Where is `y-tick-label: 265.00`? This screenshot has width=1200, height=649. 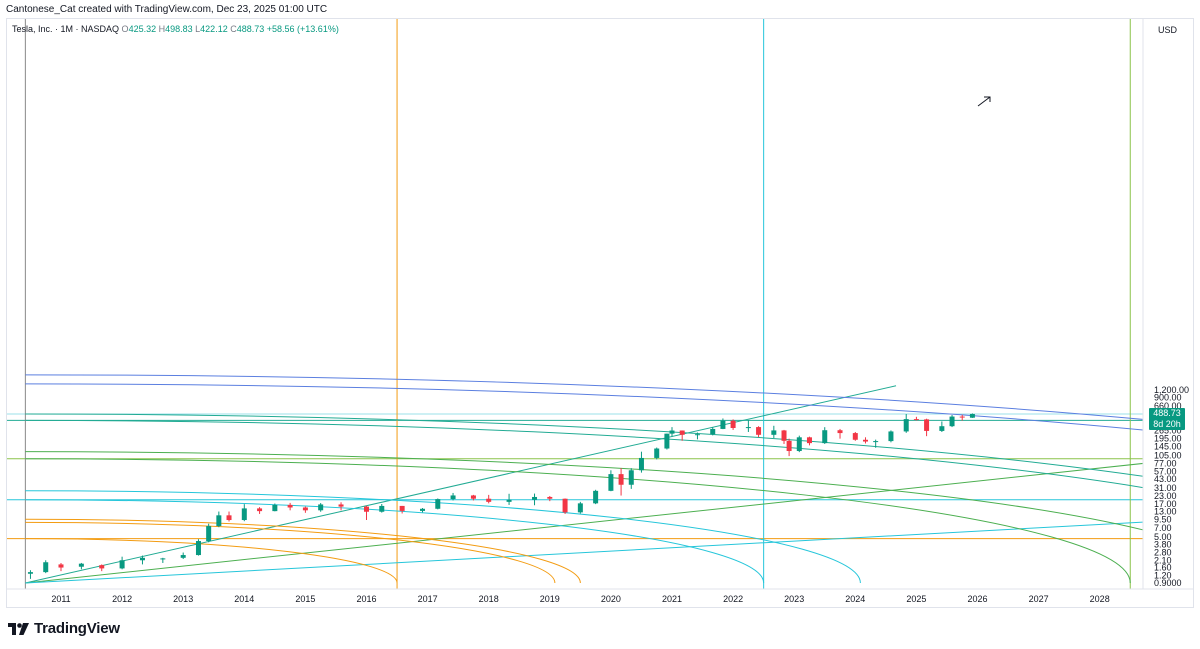
y-tick-label: 265.00 is located at coordinates (1168, 430).